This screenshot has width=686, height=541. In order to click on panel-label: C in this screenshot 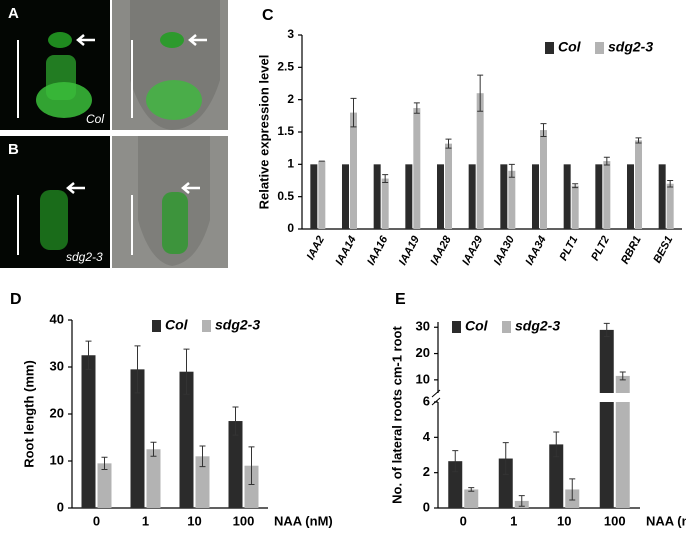, I will do `click(268, 15)`.